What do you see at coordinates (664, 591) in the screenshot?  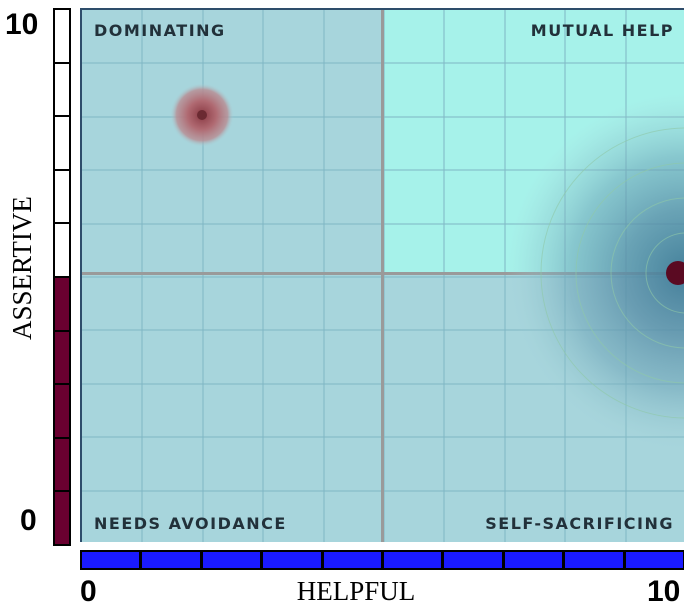 I see `x-axis-max-label: 10` at bounding box center [664, 591].